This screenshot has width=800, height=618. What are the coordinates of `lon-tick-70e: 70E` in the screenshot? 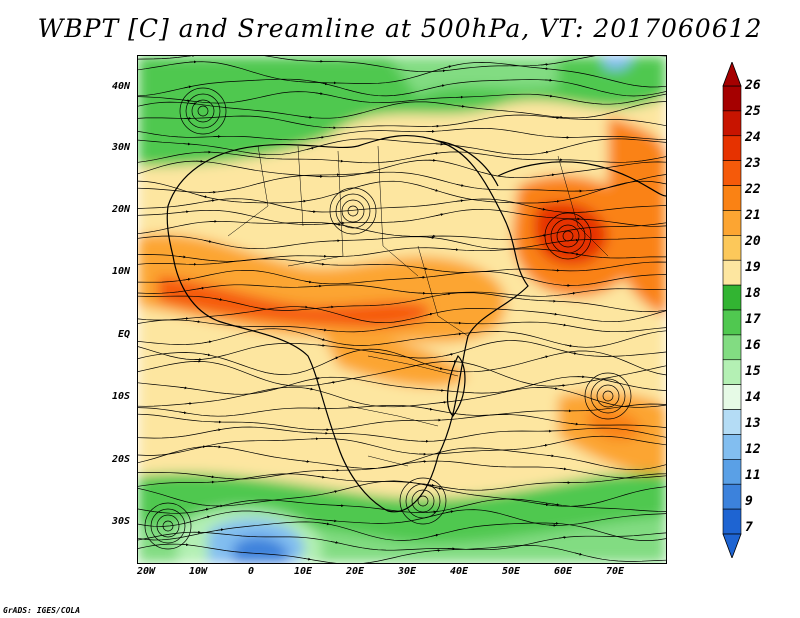 It's located at (615, 571).